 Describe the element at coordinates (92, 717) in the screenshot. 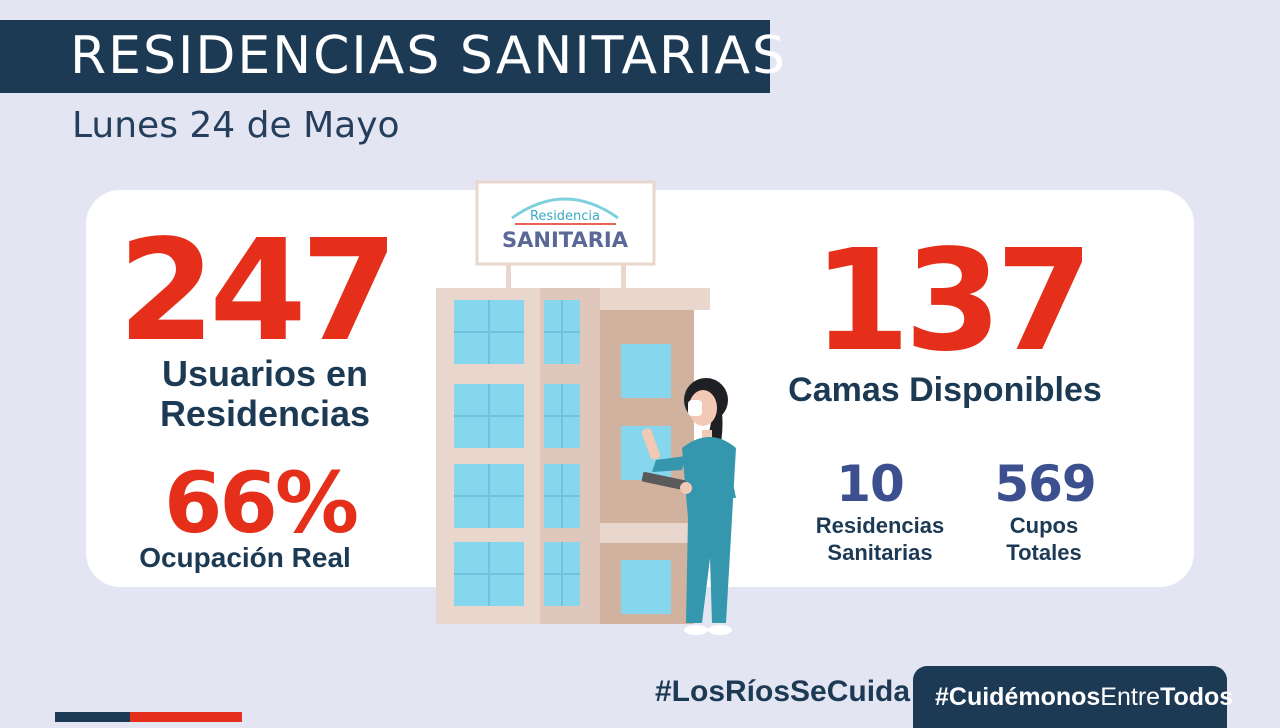

I see `footer-stripe-blue` at that location.